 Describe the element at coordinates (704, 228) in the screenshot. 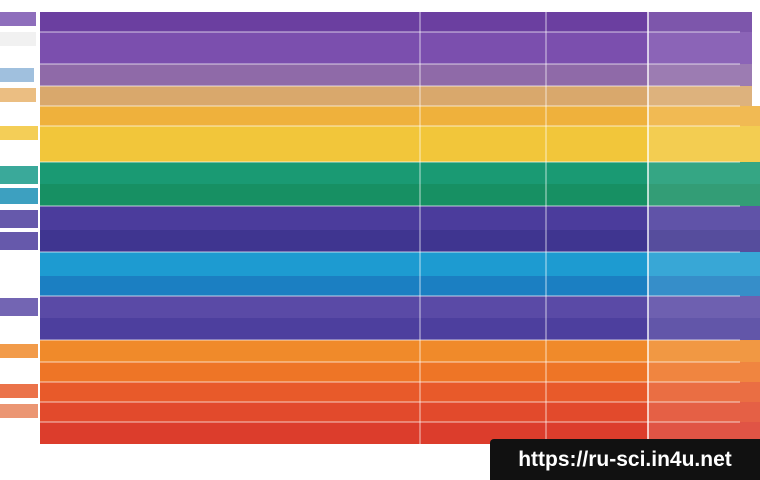

I see `right-panel` at that location.